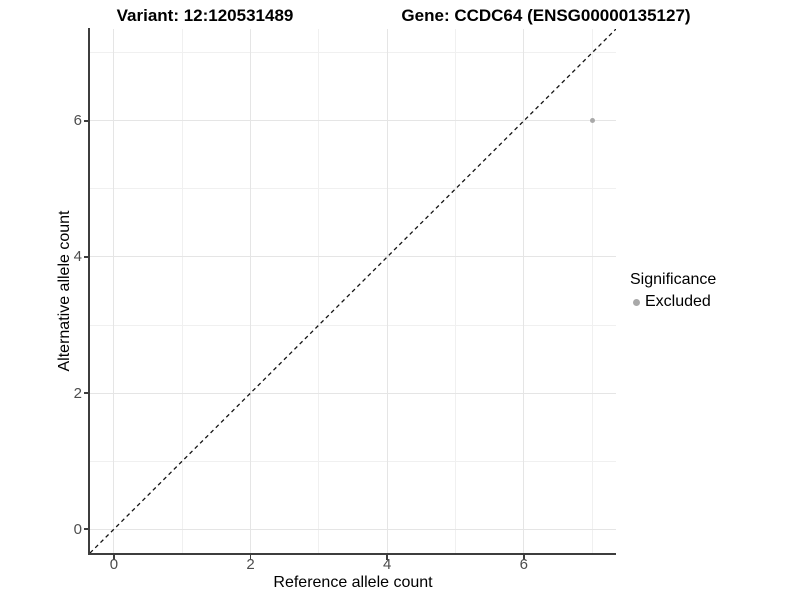  I want to click on x-tick-label: 6, so click(523, 564).